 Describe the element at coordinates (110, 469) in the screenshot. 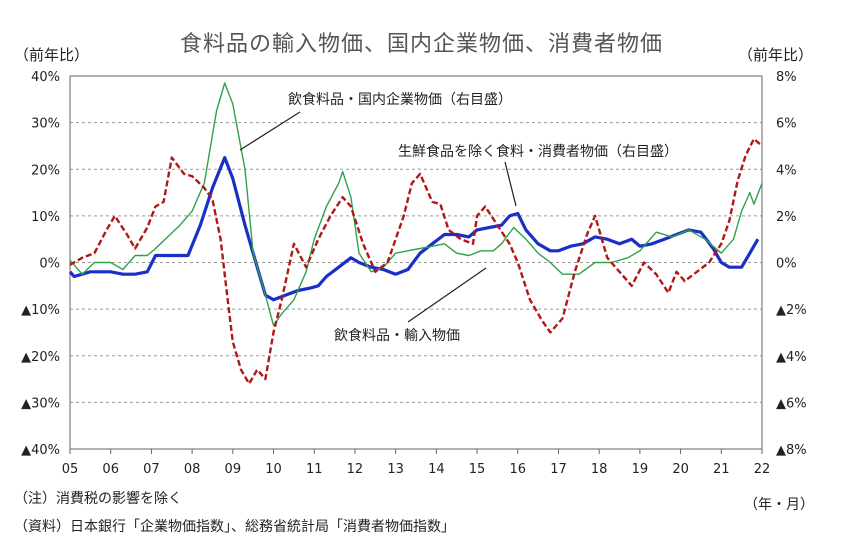

I see `x-tick-label: 06` at that location.